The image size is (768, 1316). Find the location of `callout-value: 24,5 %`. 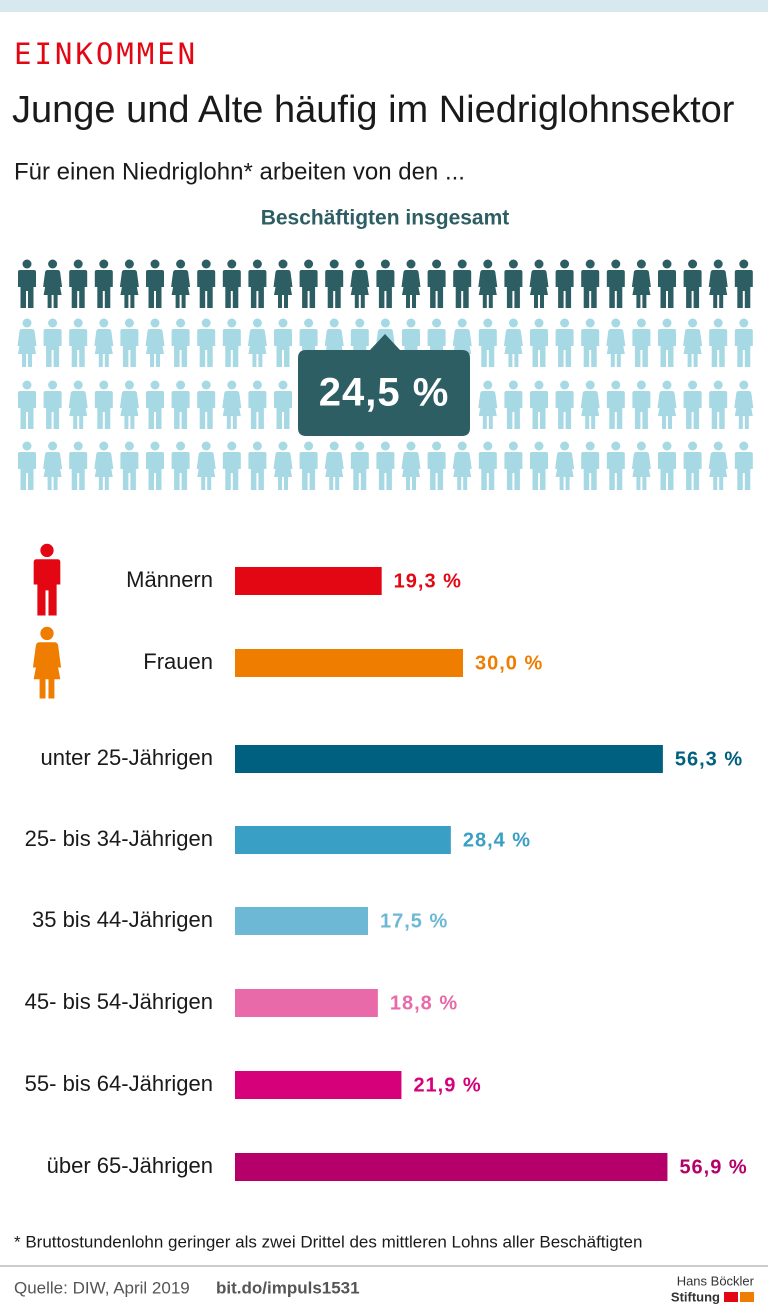

callout-value: 24,5 % is located at coordinates (384, 393).